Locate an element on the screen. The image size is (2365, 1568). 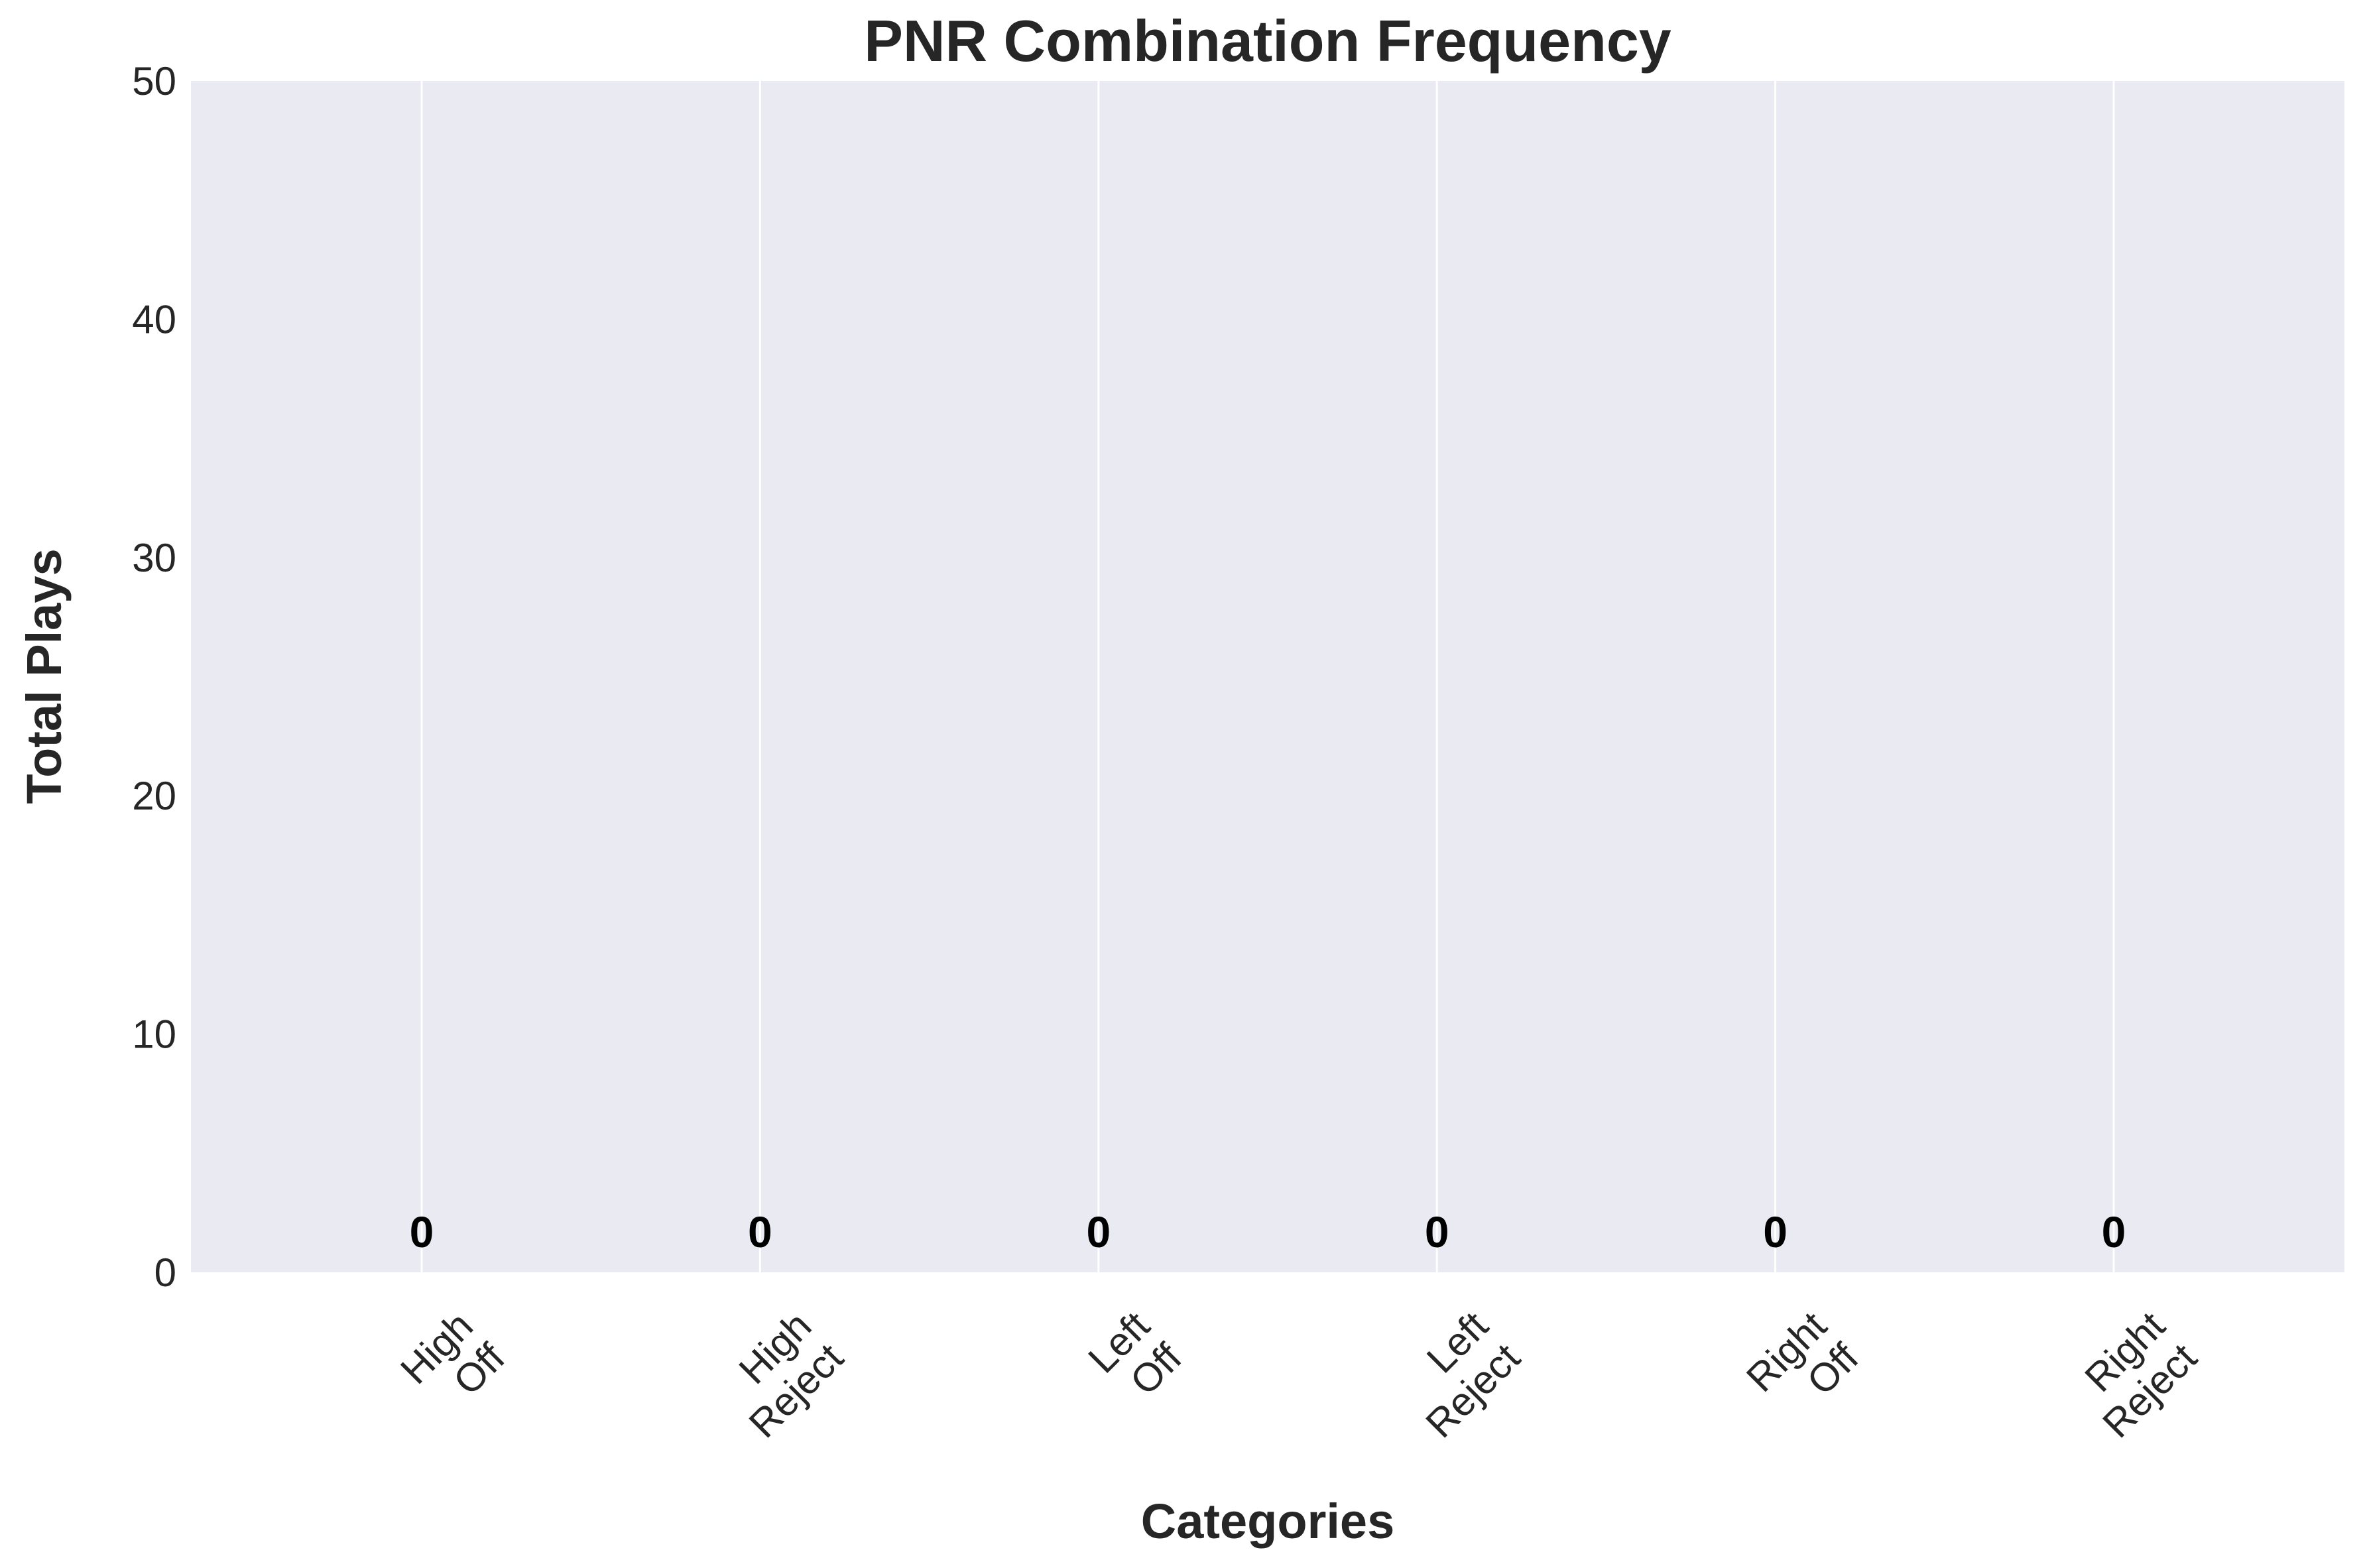
x-tick-label-text: LeftReject is located at coordinates (1457, 1374).